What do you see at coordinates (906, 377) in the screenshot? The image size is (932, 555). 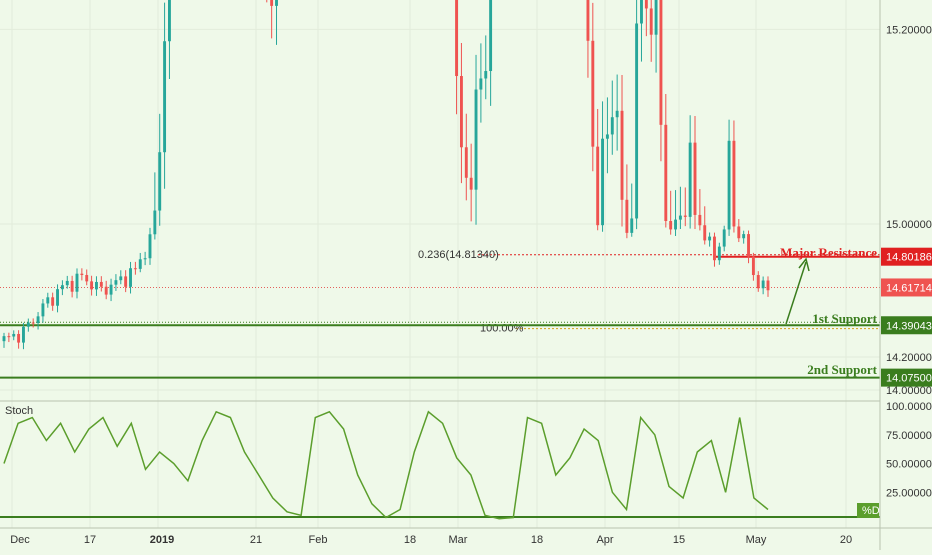 I see `second-support-tag` at bounding box center [906, 377].